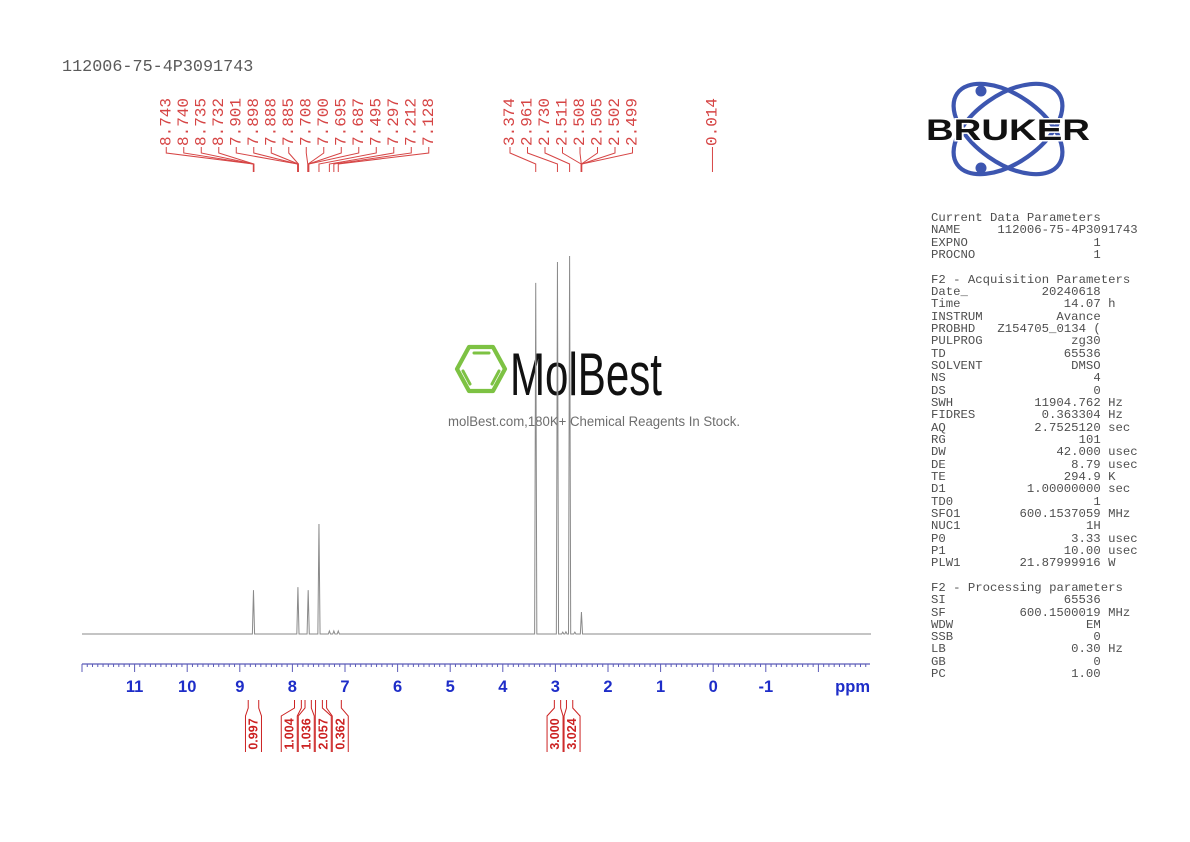 The image size is (1190, 842). Describe the element at coordinates (1034, 649) in the screenshot. I see `parameter-row: LB 0.30 Hz` at that location.